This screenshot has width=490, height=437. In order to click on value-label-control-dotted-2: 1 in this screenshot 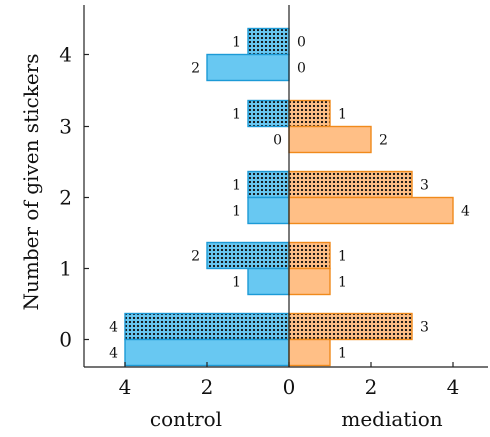, I will do `click(236, 186)`.